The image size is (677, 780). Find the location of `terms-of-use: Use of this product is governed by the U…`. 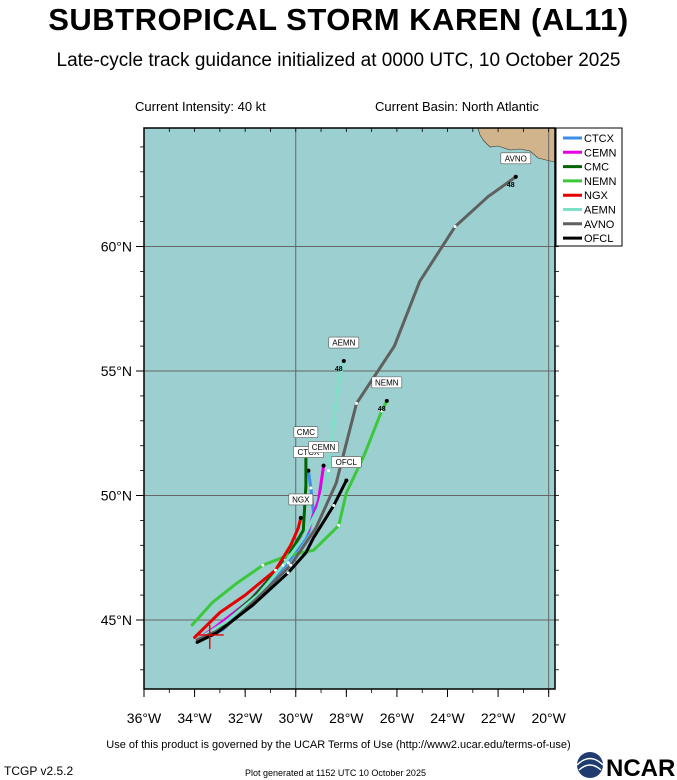

terms-of-use: Use of this product is governed by the U… is located at coordinates (338, 745).